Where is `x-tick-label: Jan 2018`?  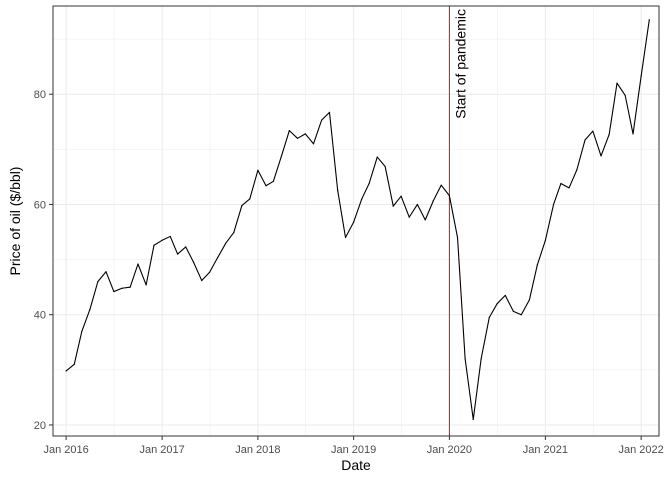
x-tick-label: Jan 2018 is located at coordinates (257, 450).